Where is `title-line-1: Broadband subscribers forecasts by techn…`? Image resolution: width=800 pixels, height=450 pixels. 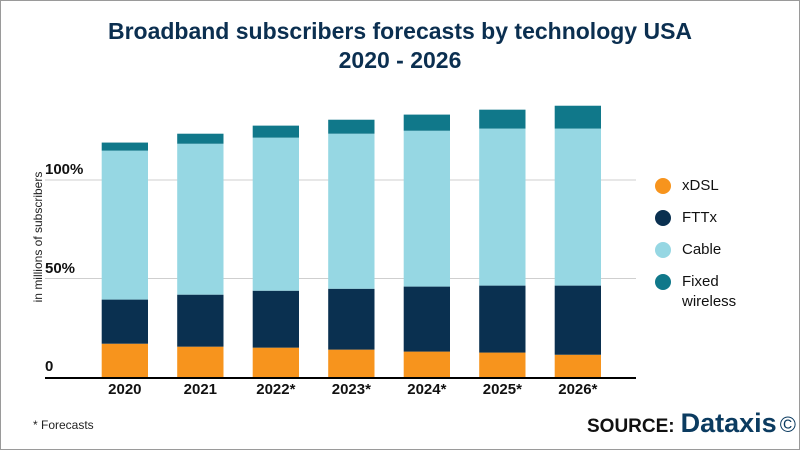 title-line-1: Broadband subscribers forecasts by techn… is located at coordinates (400, 31).